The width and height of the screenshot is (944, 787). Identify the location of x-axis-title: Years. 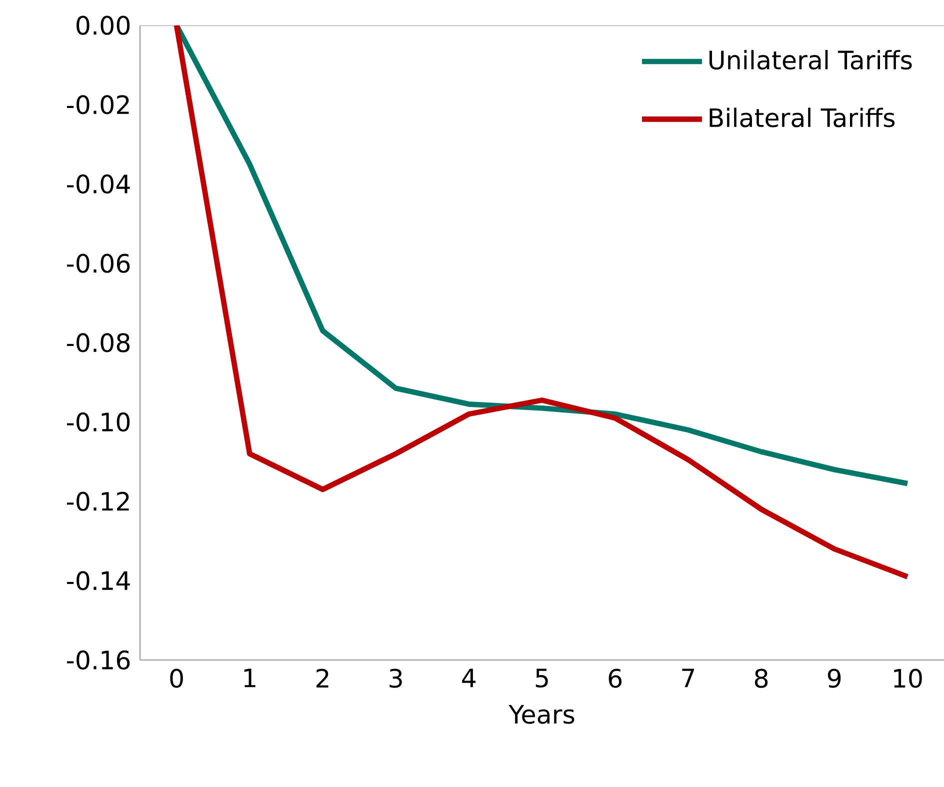
(541, 714).